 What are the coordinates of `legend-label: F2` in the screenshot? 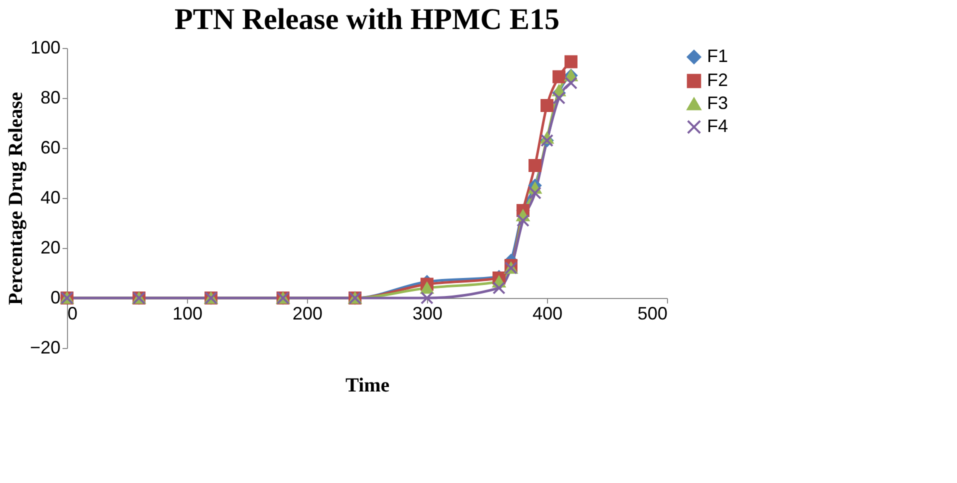 It's located at (717, 80).